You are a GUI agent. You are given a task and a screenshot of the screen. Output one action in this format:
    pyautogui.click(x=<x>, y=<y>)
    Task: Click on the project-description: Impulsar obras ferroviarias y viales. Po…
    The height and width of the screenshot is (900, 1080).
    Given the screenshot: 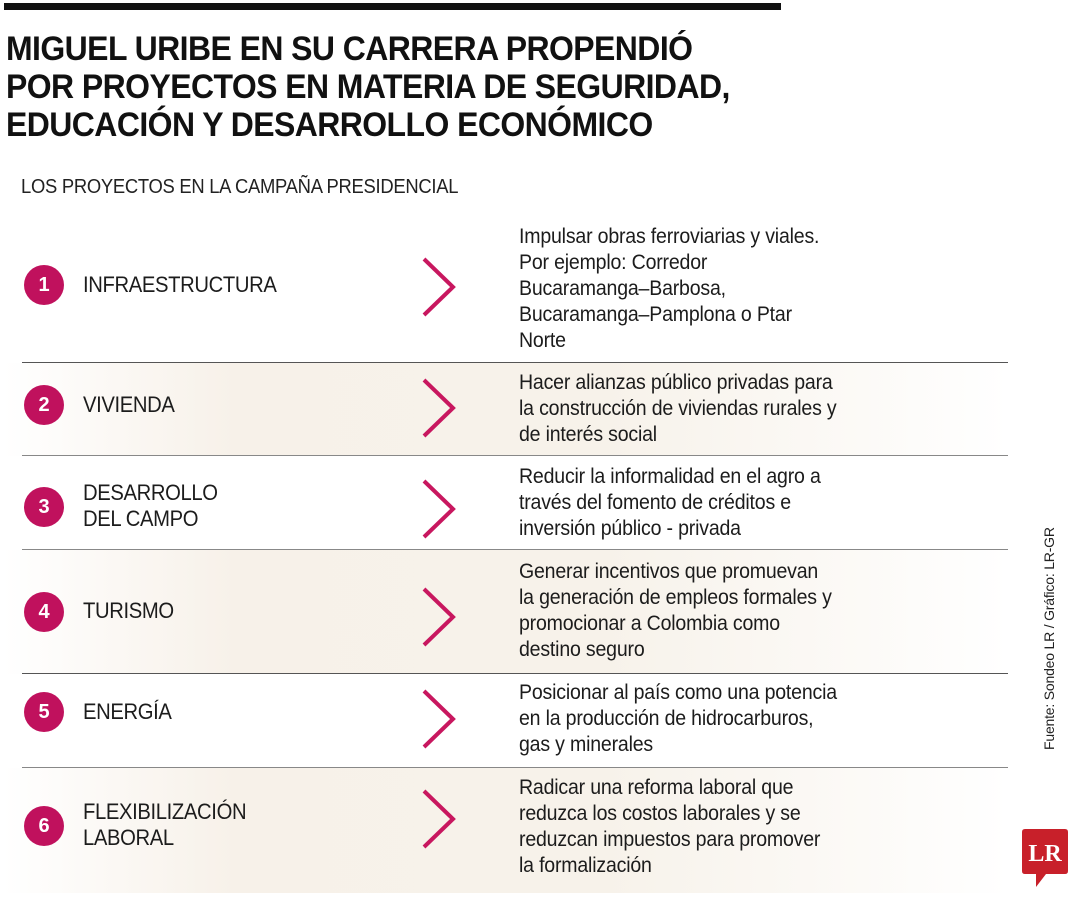 What is the action you would take?
    pyautogui.click(x=739, y=289)
    